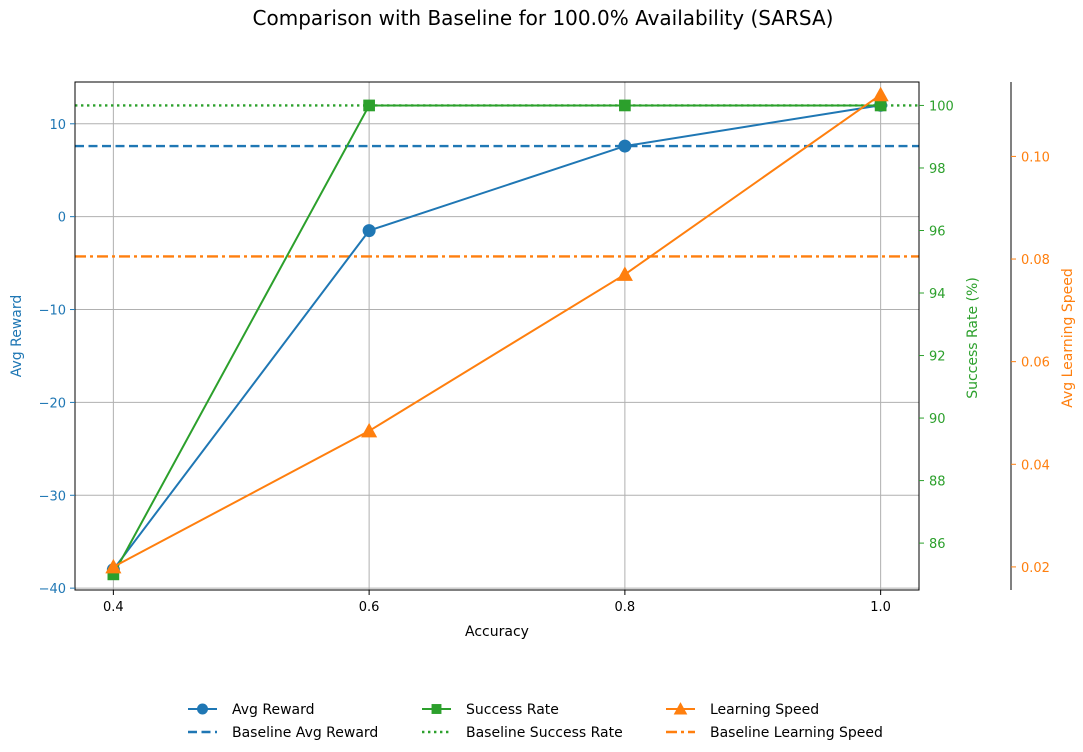 This screenshot has width=1083, height=752. What do you see at coordinates (941, 106) in the screenshot?
I see `y-right1-tick-label: 100` at bounding box center [941, 106].